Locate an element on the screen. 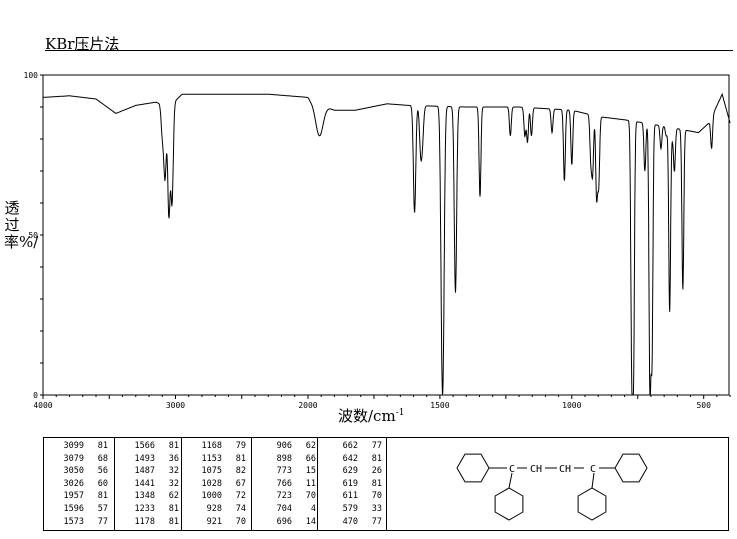 Image resolution: width=737 pixels, height=539 pixels. peak-wavenumber: 662 is located at coordinates (350, 446).